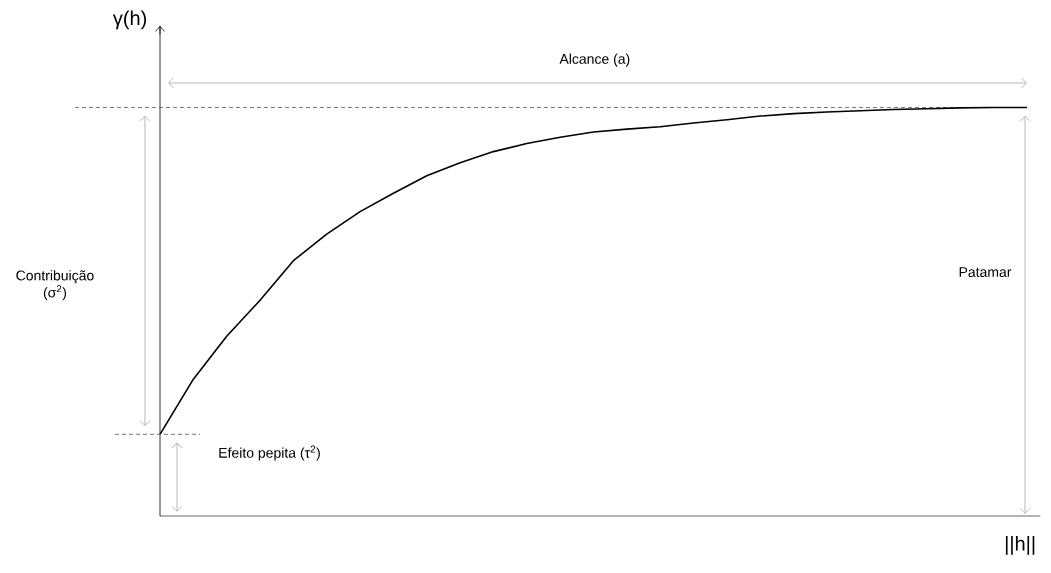 This screenshot has width=1051, height=573. I want to click on annotation: Efeito pepita (τ$^{2}$), so click(269, 453).